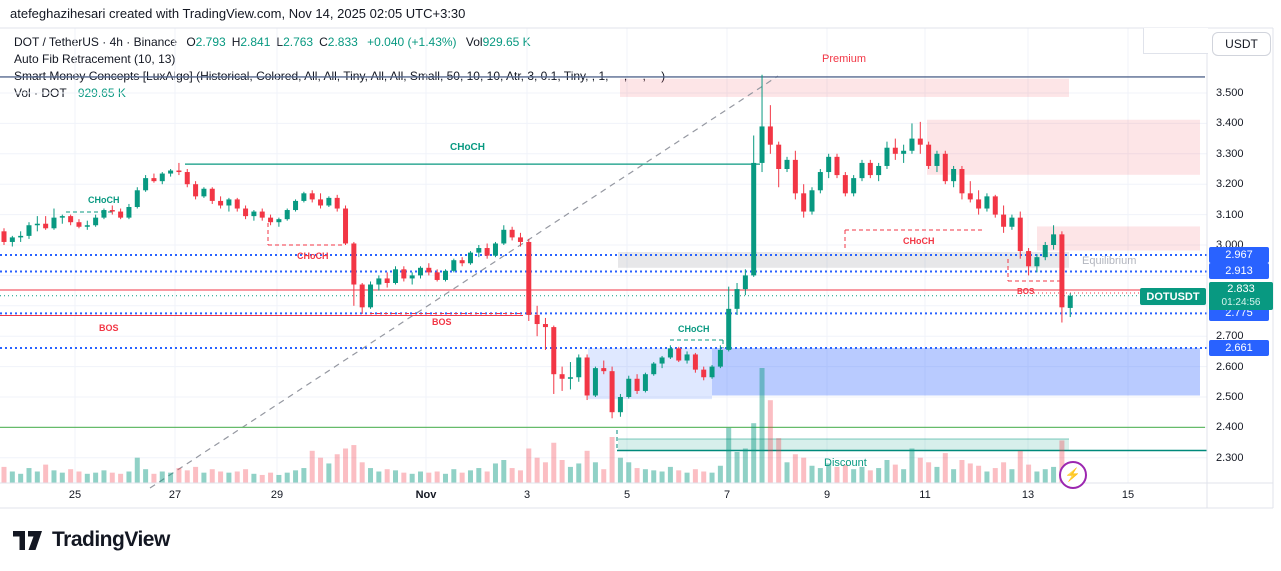 Image resolution: width=1281 pixels, height=571 pixels. I want to click on ohlc-label: L, so click(280, 42).